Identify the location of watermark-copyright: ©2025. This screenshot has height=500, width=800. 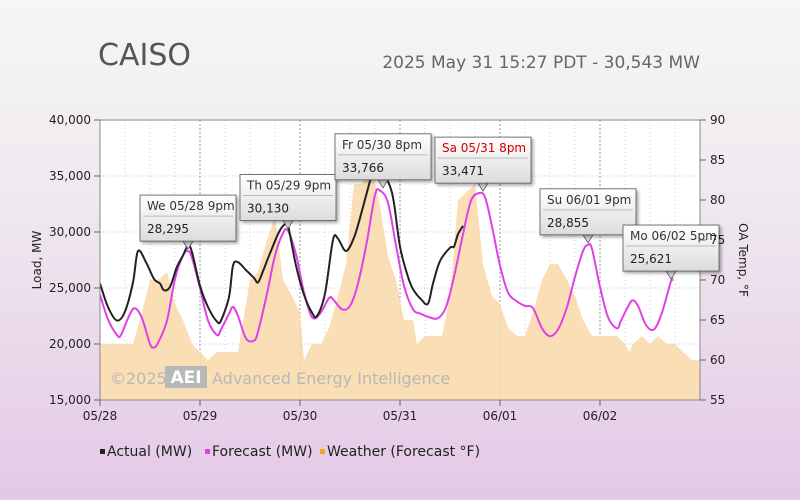
(138, 378).